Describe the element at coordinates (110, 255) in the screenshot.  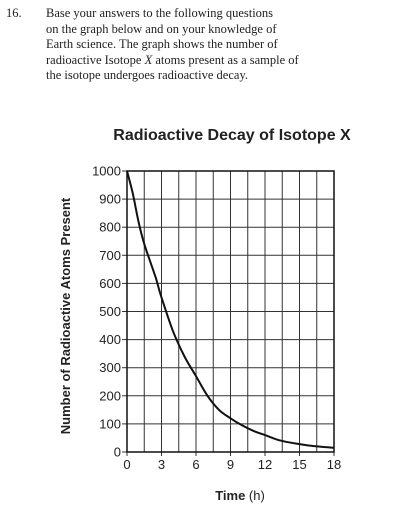
I see `y-tick-label: 700` at that location.